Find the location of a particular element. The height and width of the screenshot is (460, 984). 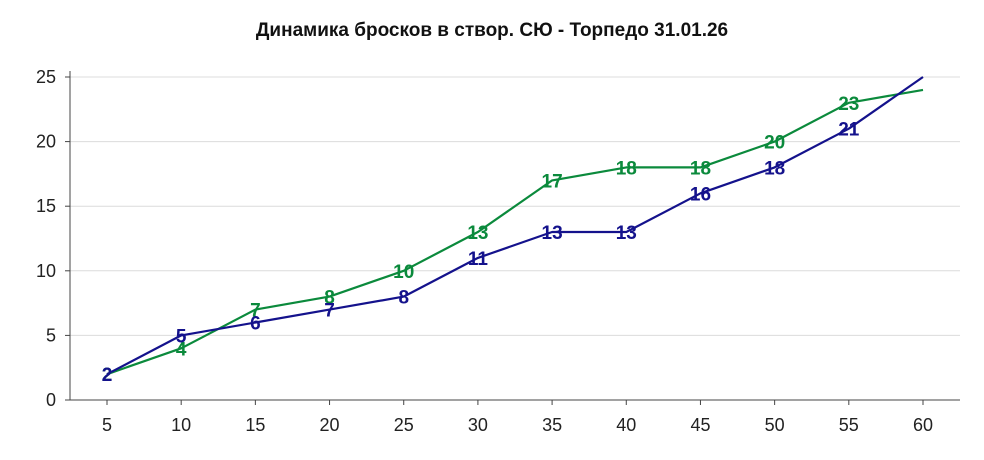

y-tick-label: 0 is located at coordinates (51, 400).